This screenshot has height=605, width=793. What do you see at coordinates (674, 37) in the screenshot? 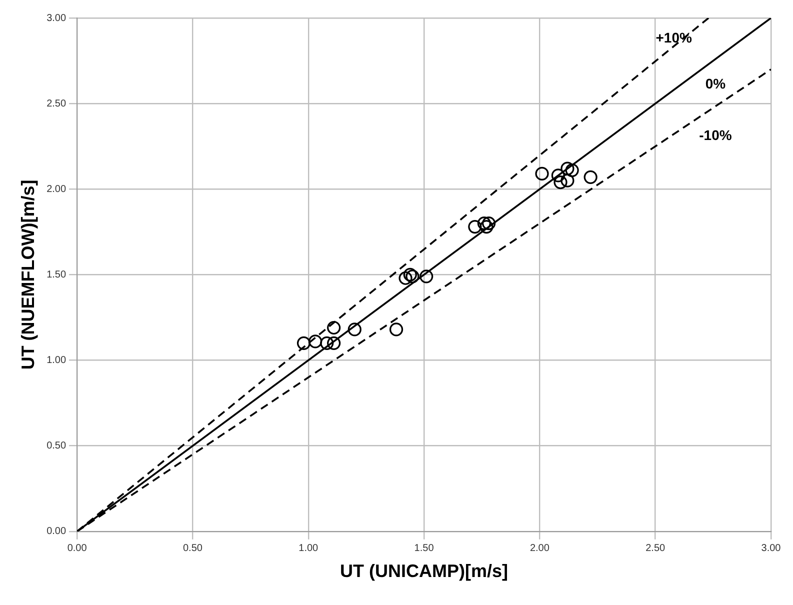
I see `annotation: +10%` at bounding box center [674, 37].